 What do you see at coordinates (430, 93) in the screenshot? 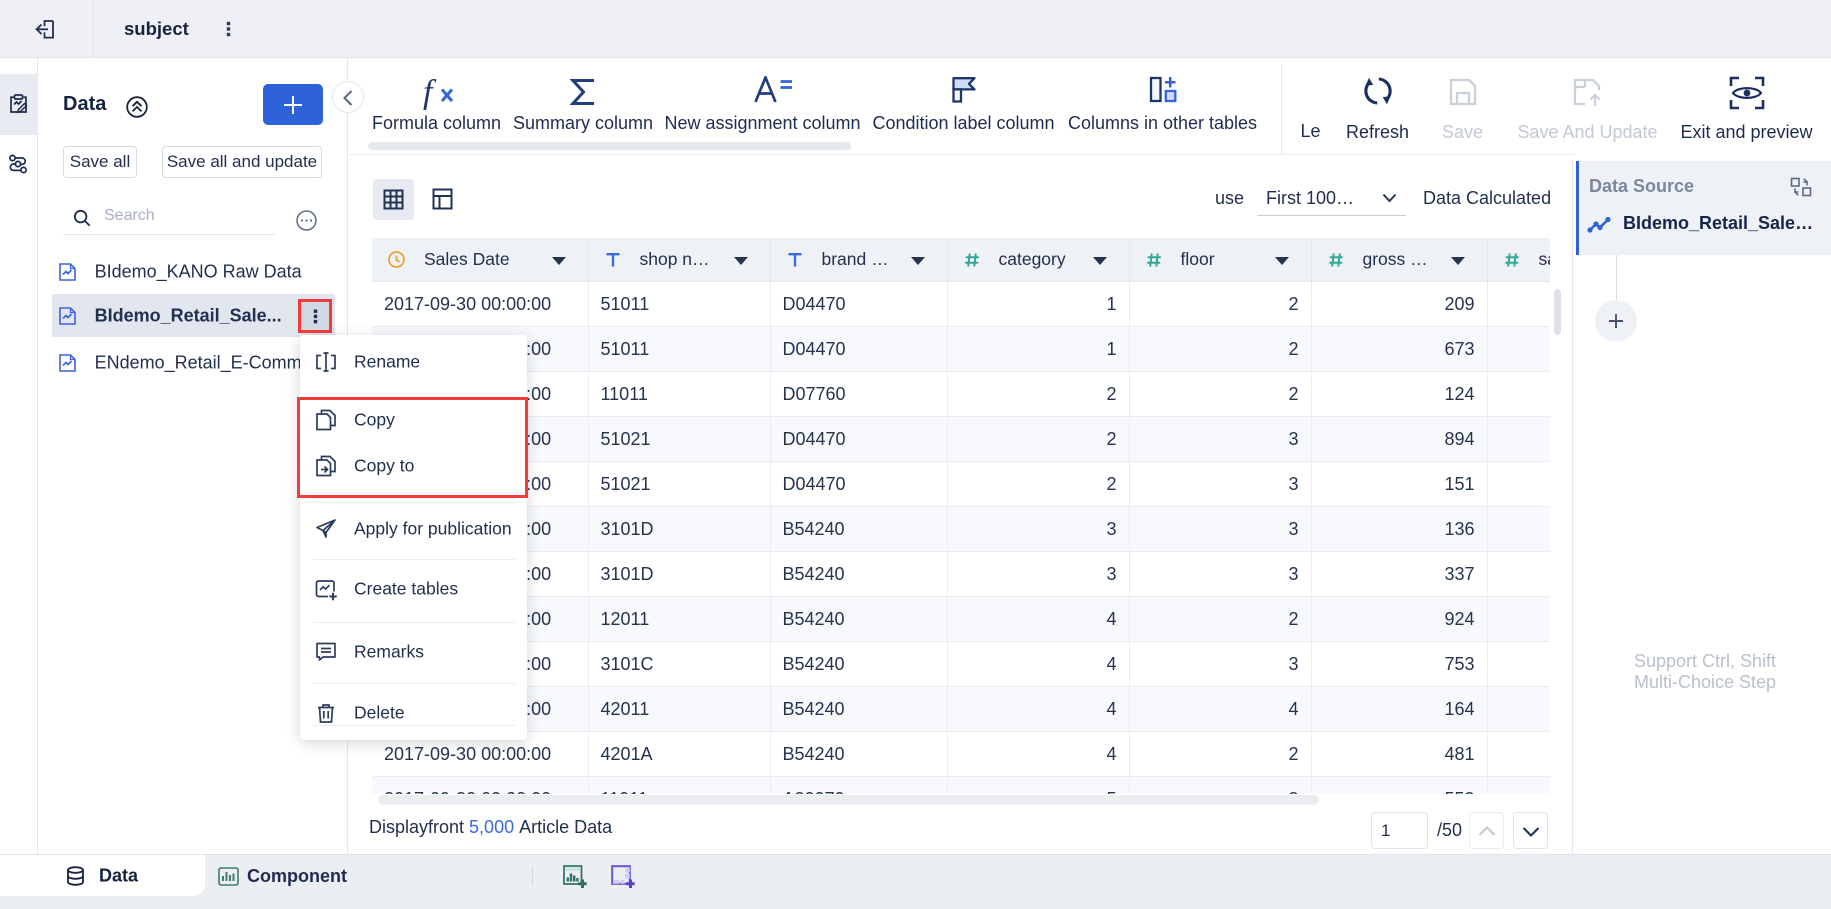
I see `svg-text: f` at bounding box center [430, 93].